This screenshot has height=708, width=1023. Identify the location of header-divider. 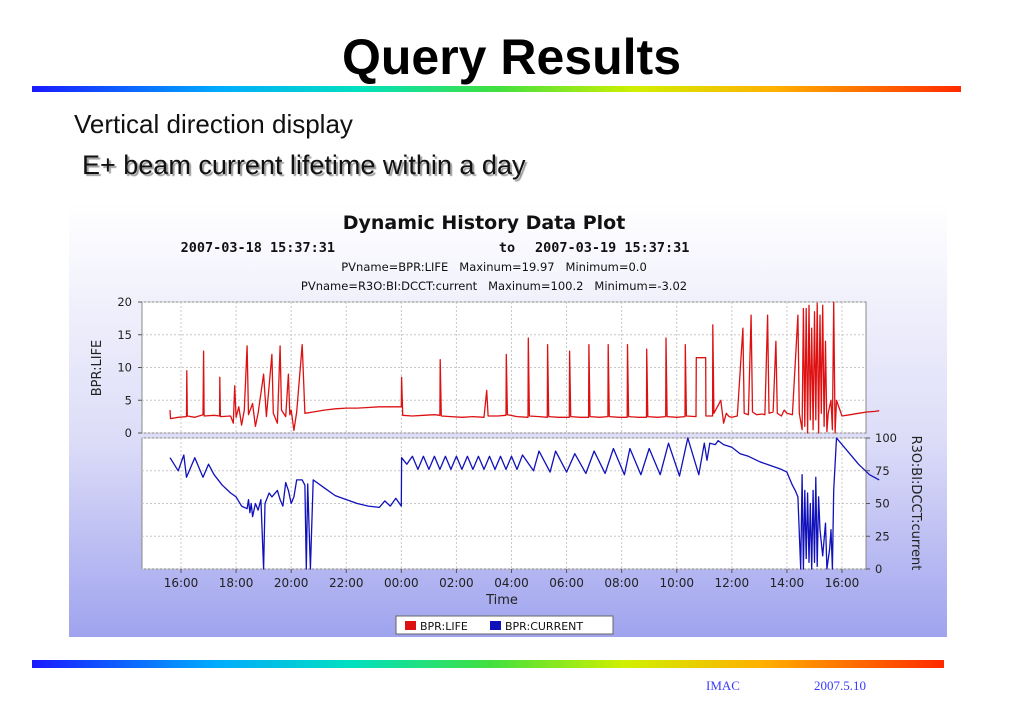
(496, 89).